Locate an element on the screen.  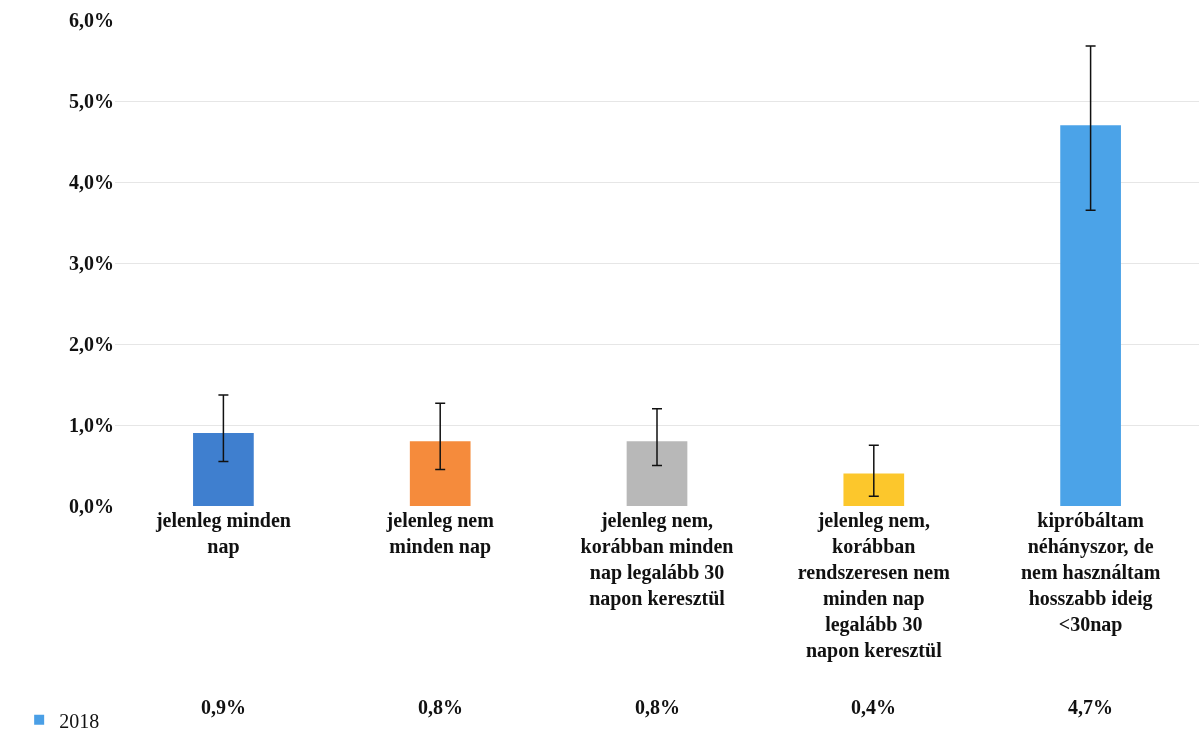
x-tick-label: jelenleg nem, korábban minden nap legalább 30 napon keresztül is located at coordinates (657, 559).